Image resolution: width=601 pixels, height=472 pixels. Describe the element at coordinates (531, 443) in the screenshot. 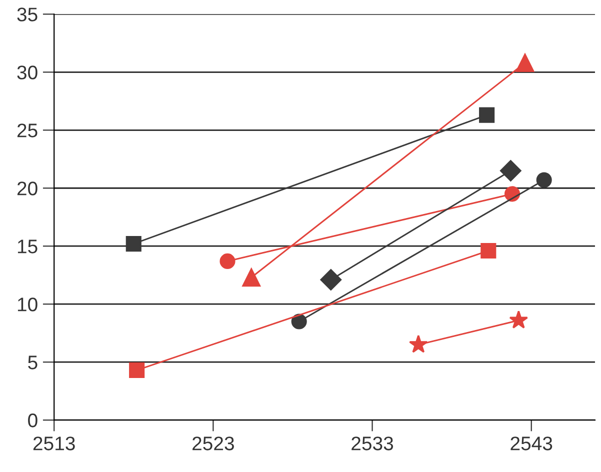

I see `x-tick-label: 2543` at that location.